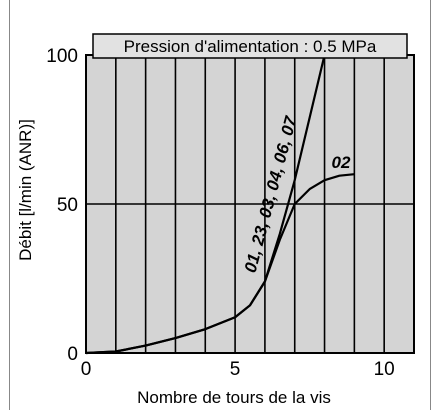 The image size is (437, 410). What do you see at coordinates (62, 56) in the screenshot?
I see `y-tick-label: 100` at bounding box center [62, 56].